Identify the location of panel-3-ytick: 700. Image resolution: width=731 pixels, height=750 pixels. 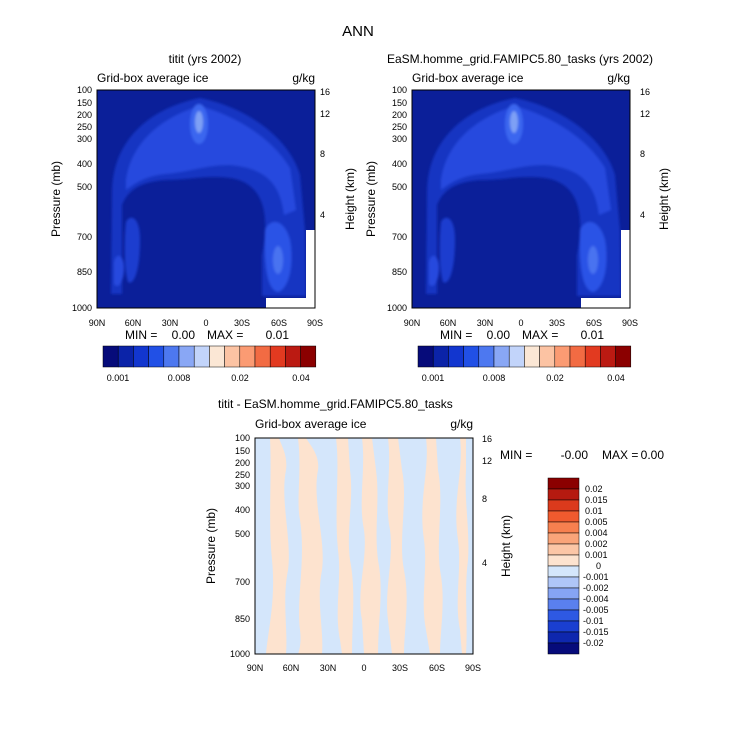
(242, 582).